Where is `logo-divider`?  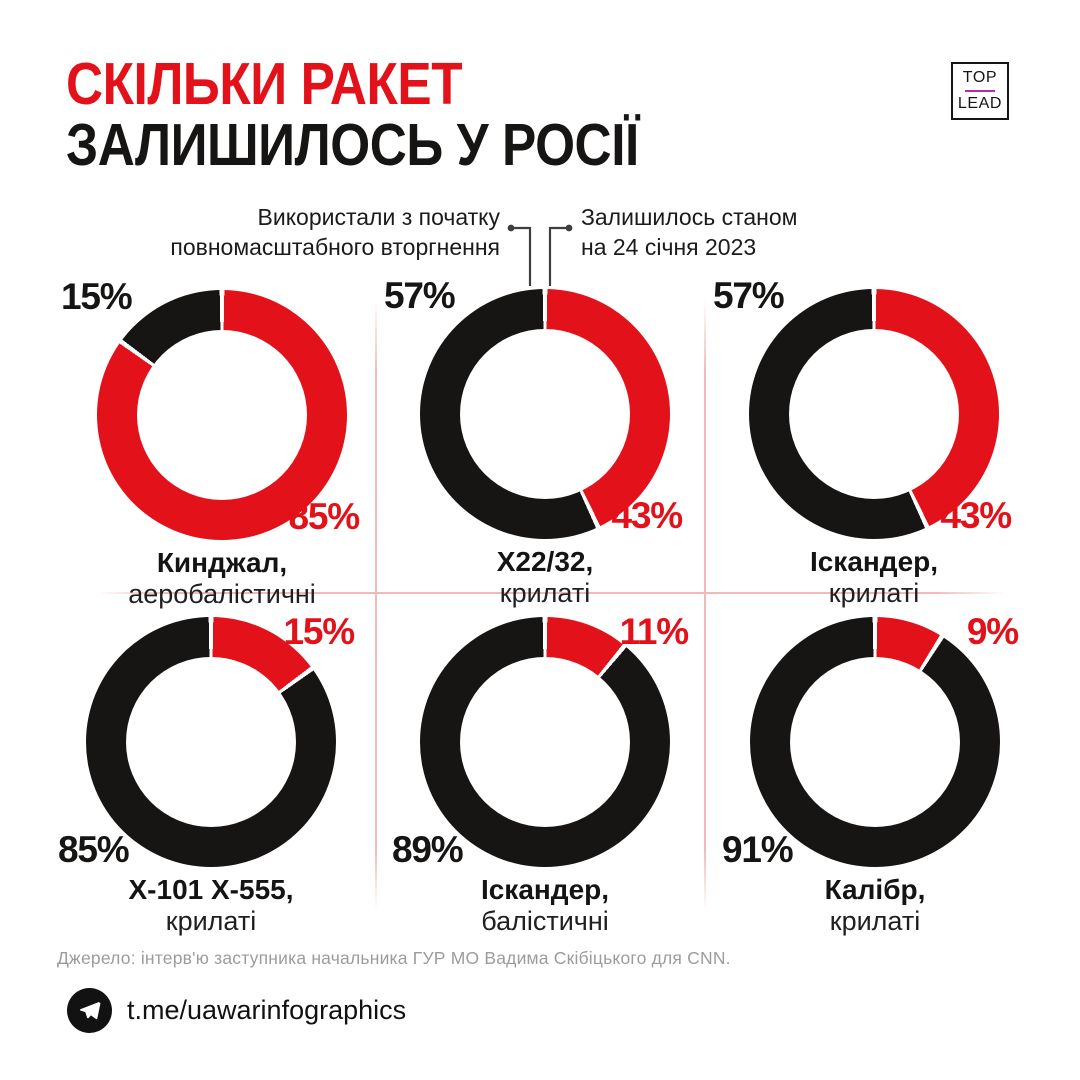
logo-divider is located at coordinates (980, 91).